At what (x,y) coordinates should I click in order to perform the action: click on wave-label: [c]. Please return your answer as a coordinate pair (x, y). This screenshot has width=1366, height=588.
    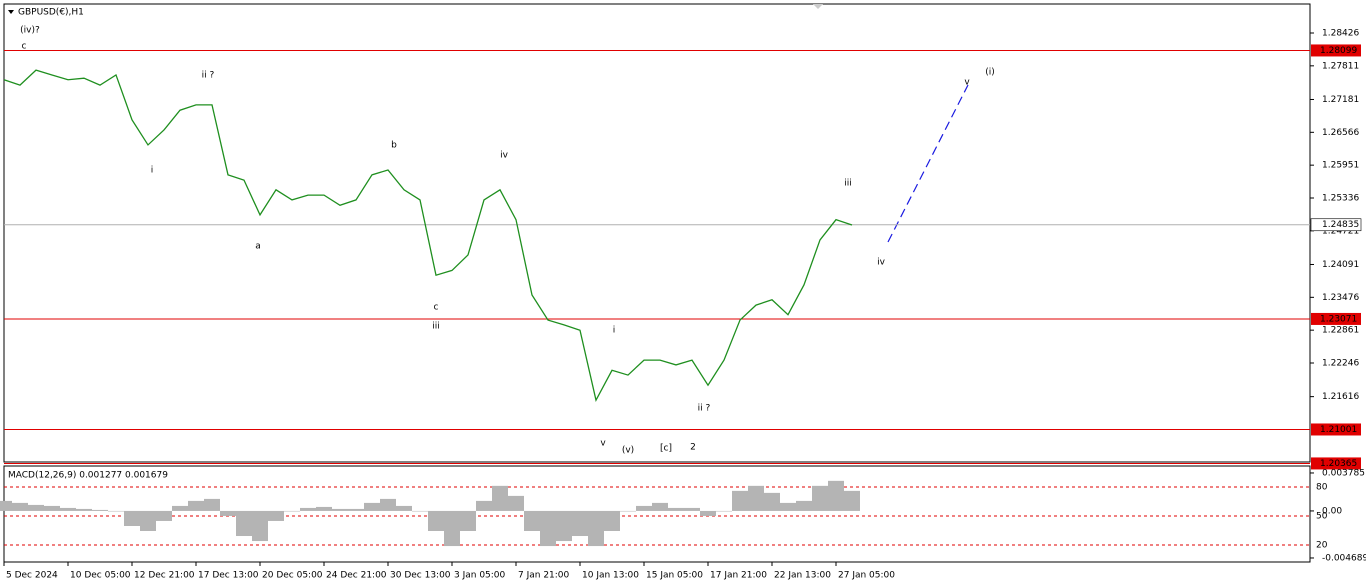
    Looking at the image, I should click on (666, 449).